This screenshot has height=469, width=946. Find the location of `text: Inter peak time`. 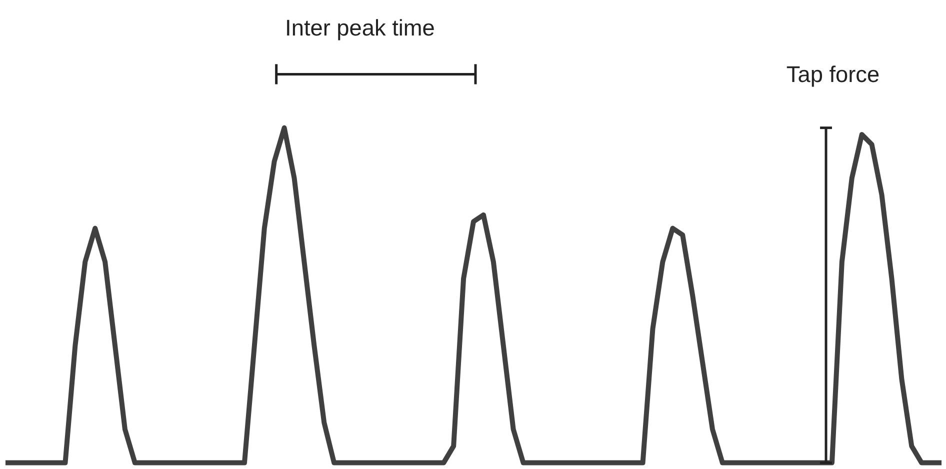

text: Inter peak time is located at coordinates (360, 27).